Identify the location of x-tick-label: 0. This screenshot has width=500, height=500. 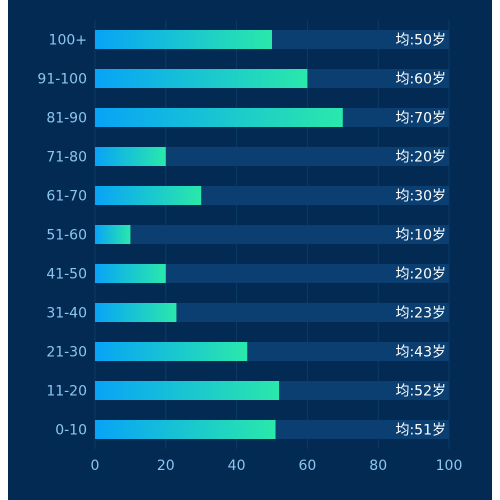
(95, 466).